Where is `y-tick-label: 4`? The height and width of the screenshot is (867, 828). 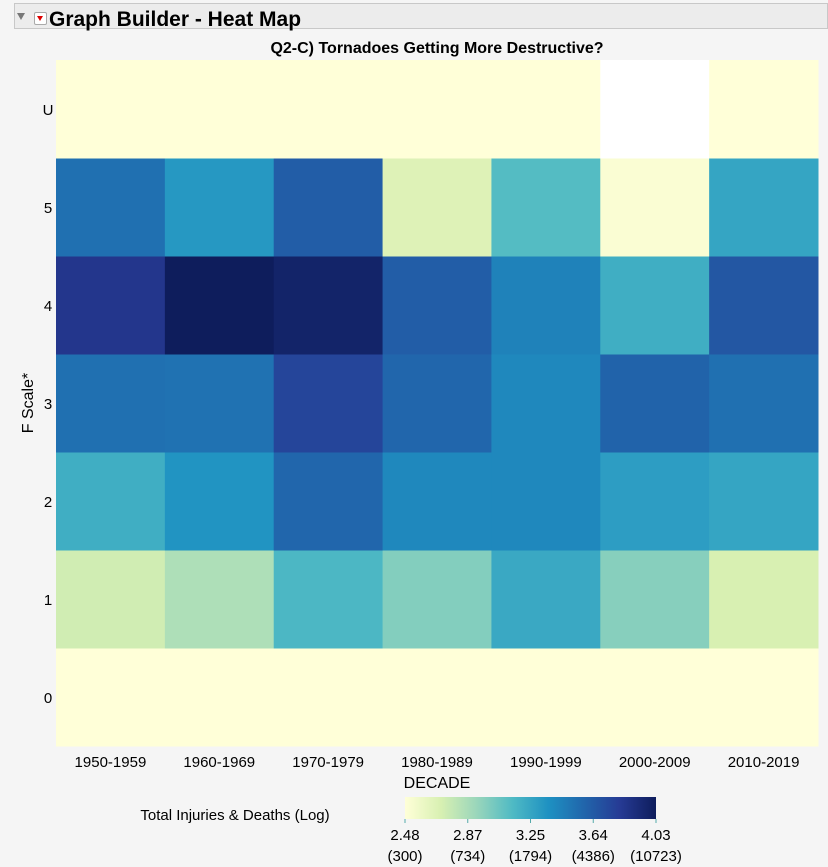
y-tick-label: 4 is located at coordinates (48, 306).